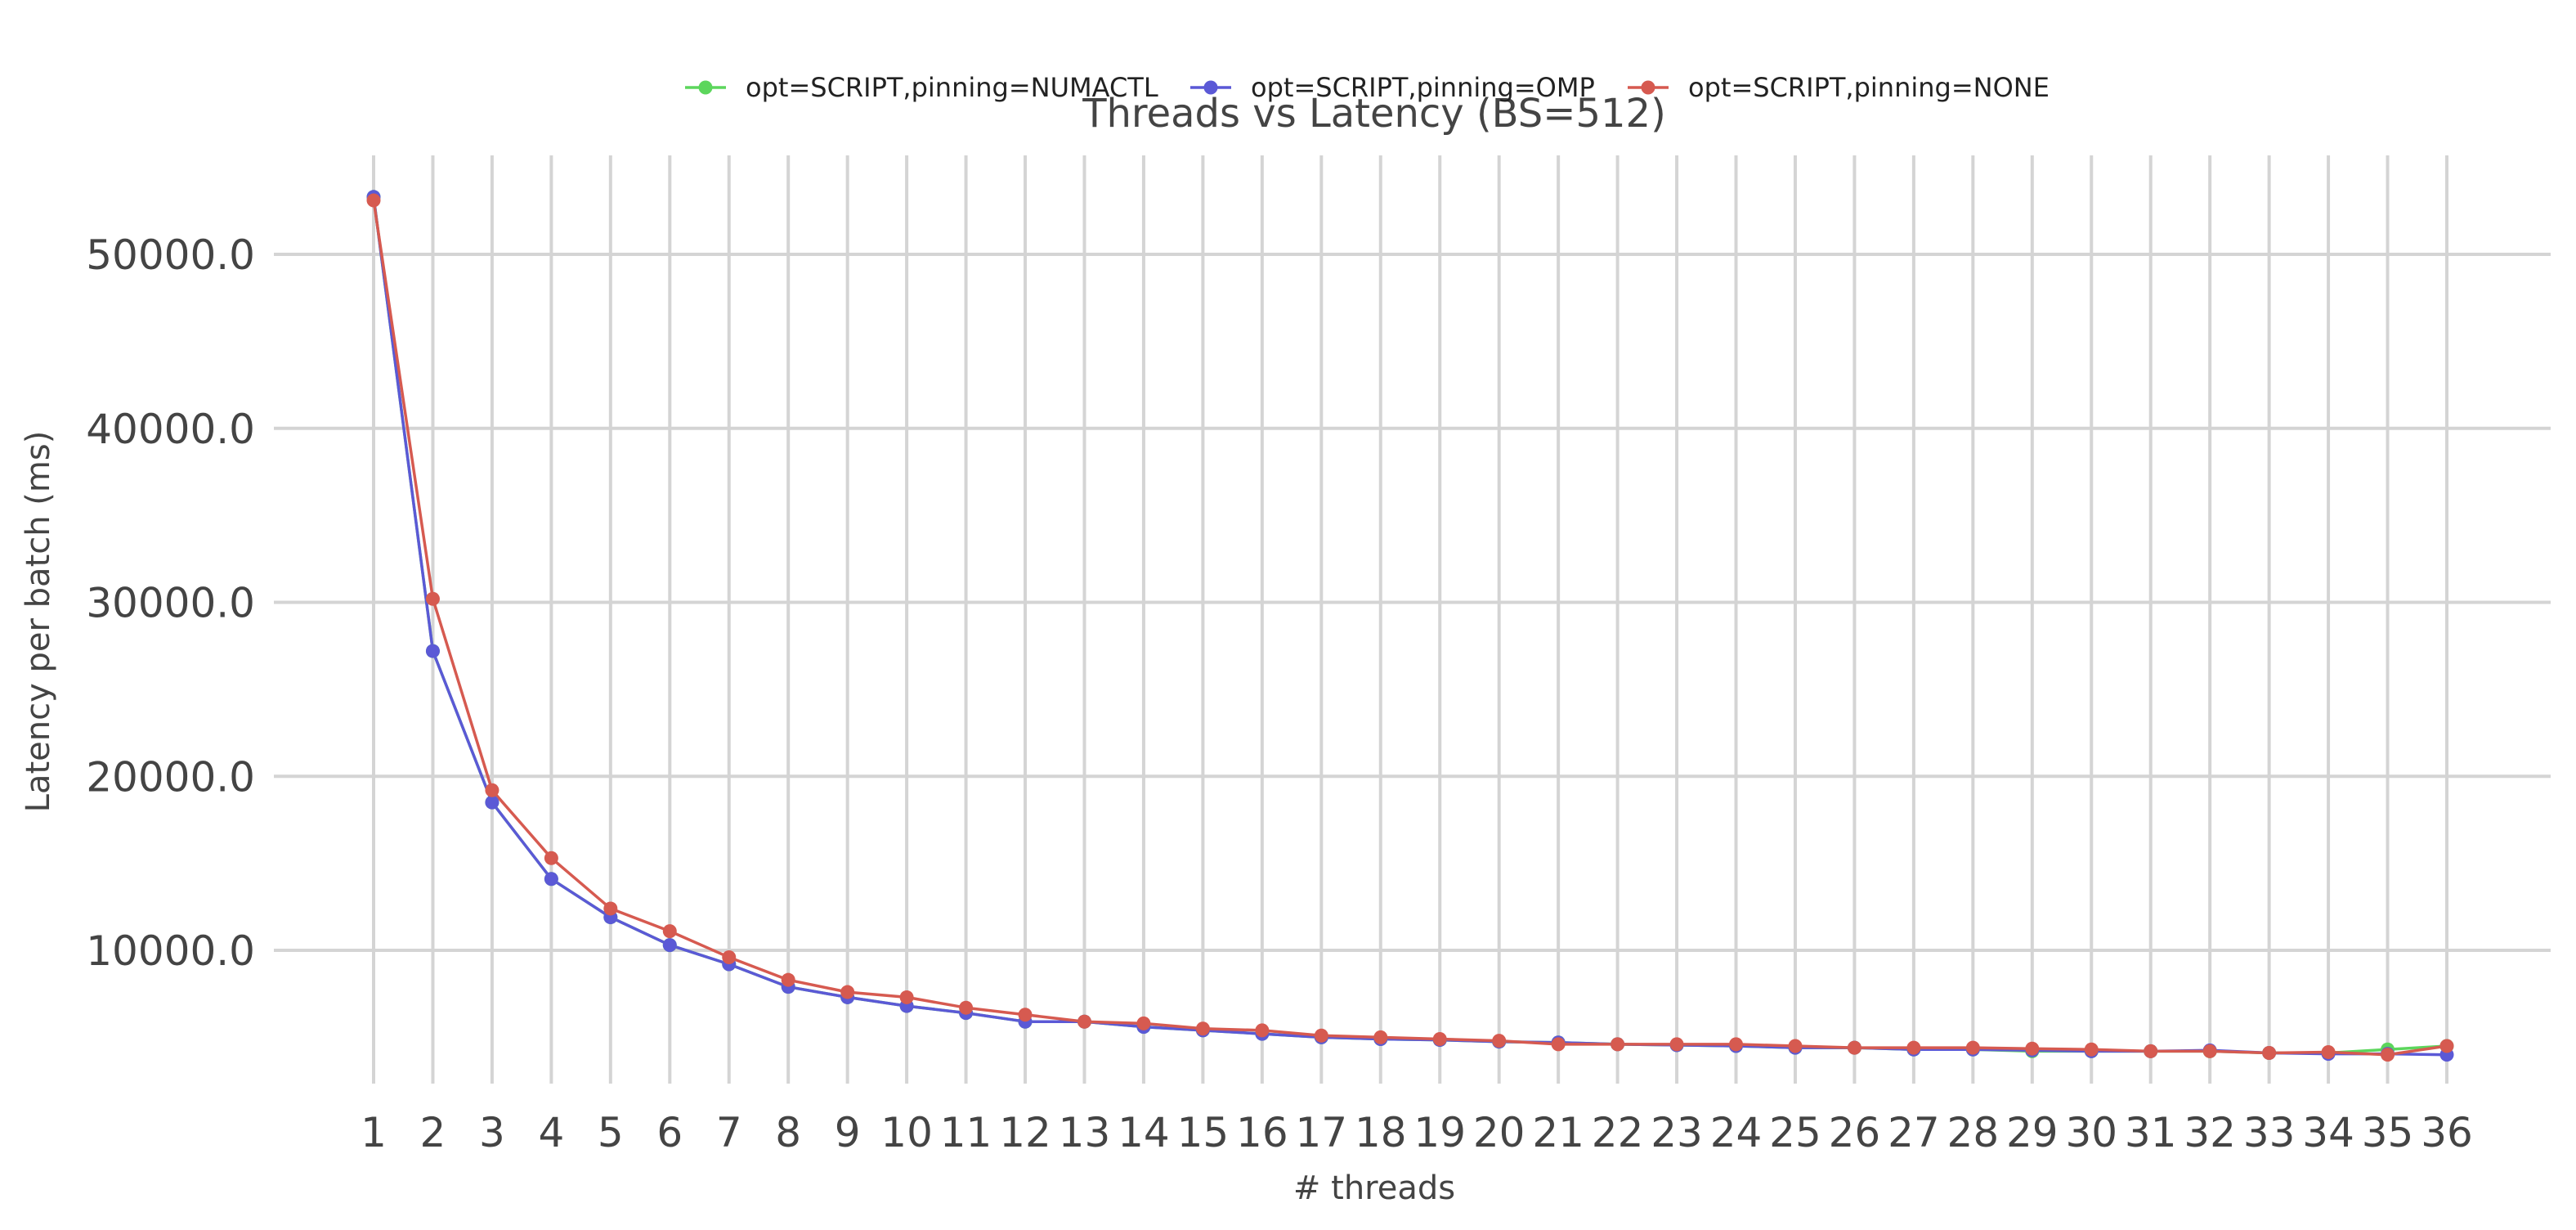 This screenshot has height=1230, width=2576. What do you see at coordinates (1558, 1132) in the screenshot?
I see `x-tick-label: 21` at bounding box center [1558, 1132].